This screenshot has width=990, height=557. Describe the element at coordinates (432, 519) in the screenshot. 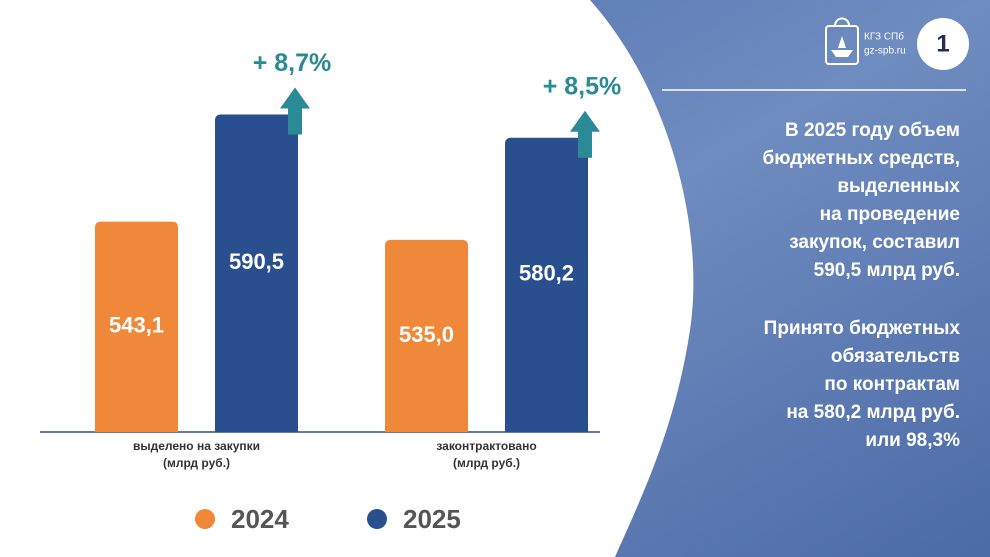

I see `legend-label: 2025` at that location.